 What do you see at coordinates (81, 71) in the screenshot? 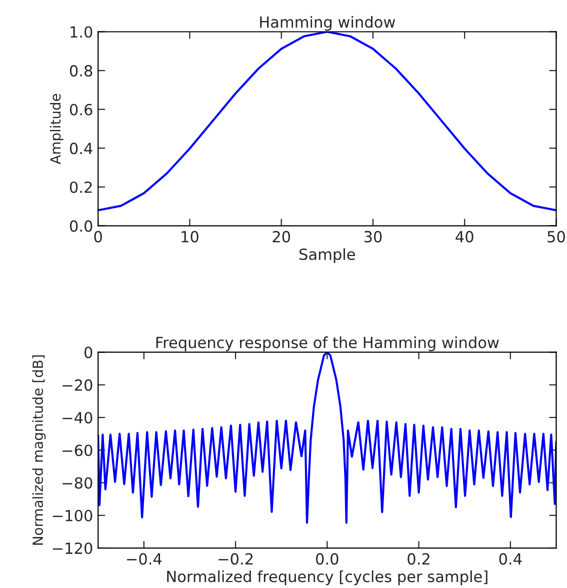
I see `y-tick-label: 0.8` at bounding box center [81, 71].